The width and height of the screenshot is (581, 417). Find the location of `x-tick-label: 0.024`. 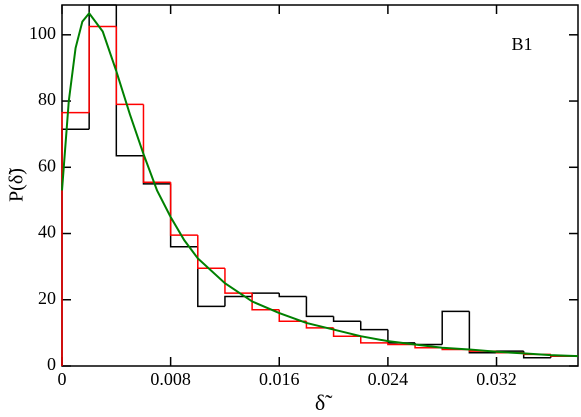

x-tick-label: 0.024 is located at coordinates (388, 379).